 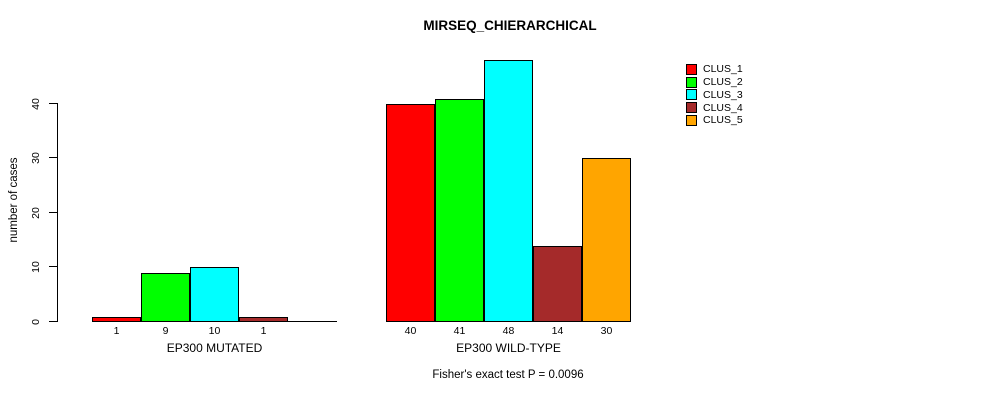 I want to click on bar-value-label: 30, so click(x=606, y=331).